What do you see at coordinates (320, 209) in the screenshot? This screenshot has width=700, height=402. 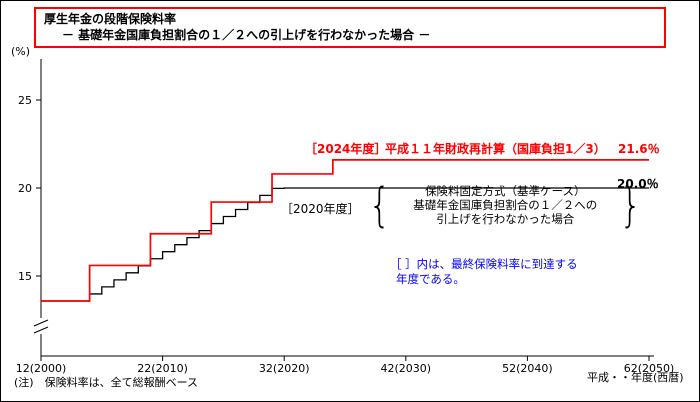 I see `black-final-year-label: ［2020年度］` at bounding box center [320, 209].